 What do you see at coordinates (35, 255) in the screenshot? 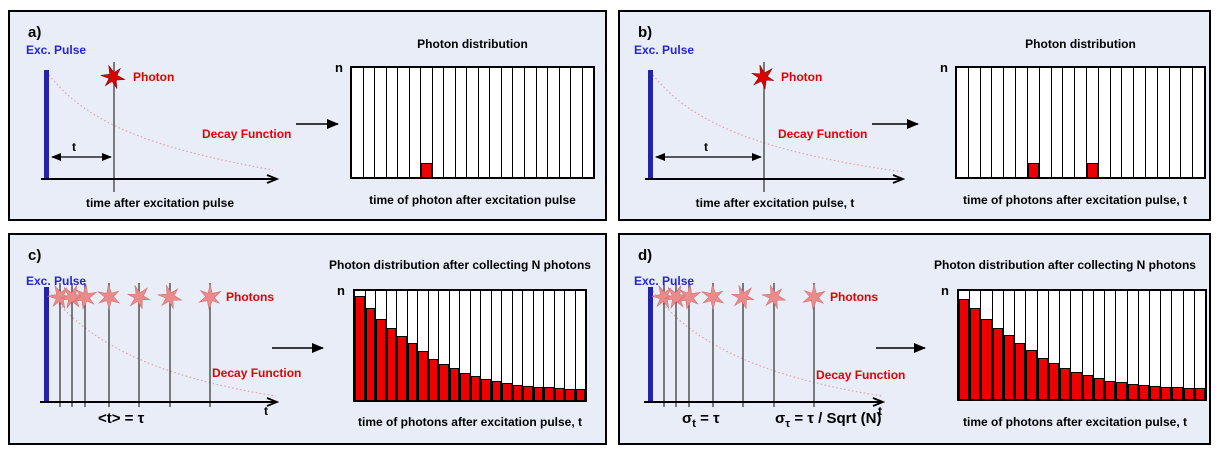
I see `panel-letter: c)` at bounding box center [35, 255].